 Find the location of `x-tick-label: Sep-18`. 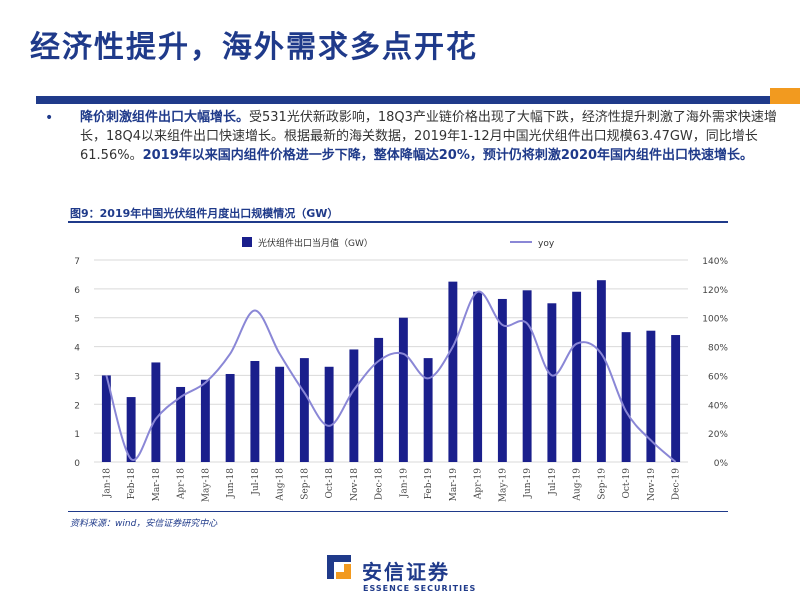

x-tick-label: Sep-18 is located at coordinates (305, 484).